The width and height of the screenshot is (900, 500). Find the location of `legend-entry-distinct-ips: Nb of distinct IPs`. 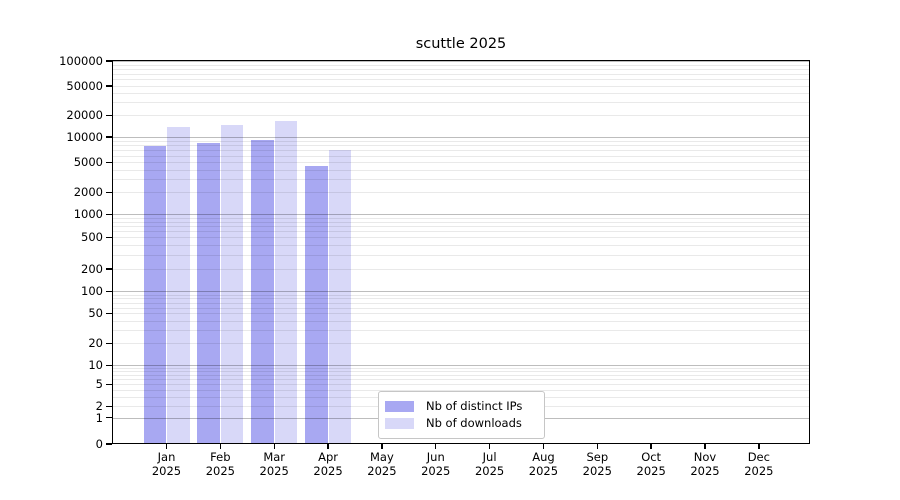

legend-entry-distinct-ips: Nb of distinct IPs is located at coordinates (460, 406).